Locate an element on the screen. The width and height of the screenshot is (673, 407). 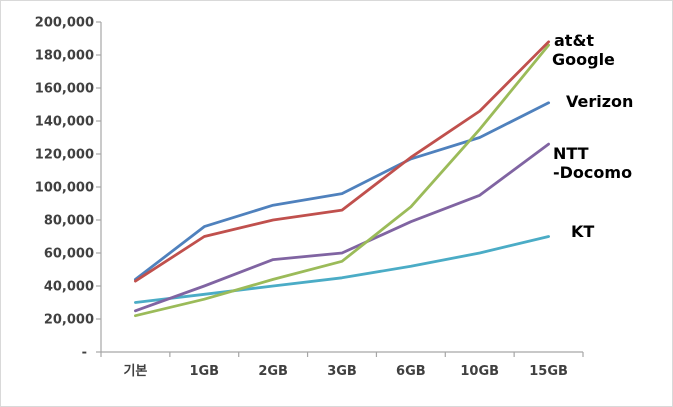
series-label-ntt-docomo: NTT is located at coordinates (571, 153).